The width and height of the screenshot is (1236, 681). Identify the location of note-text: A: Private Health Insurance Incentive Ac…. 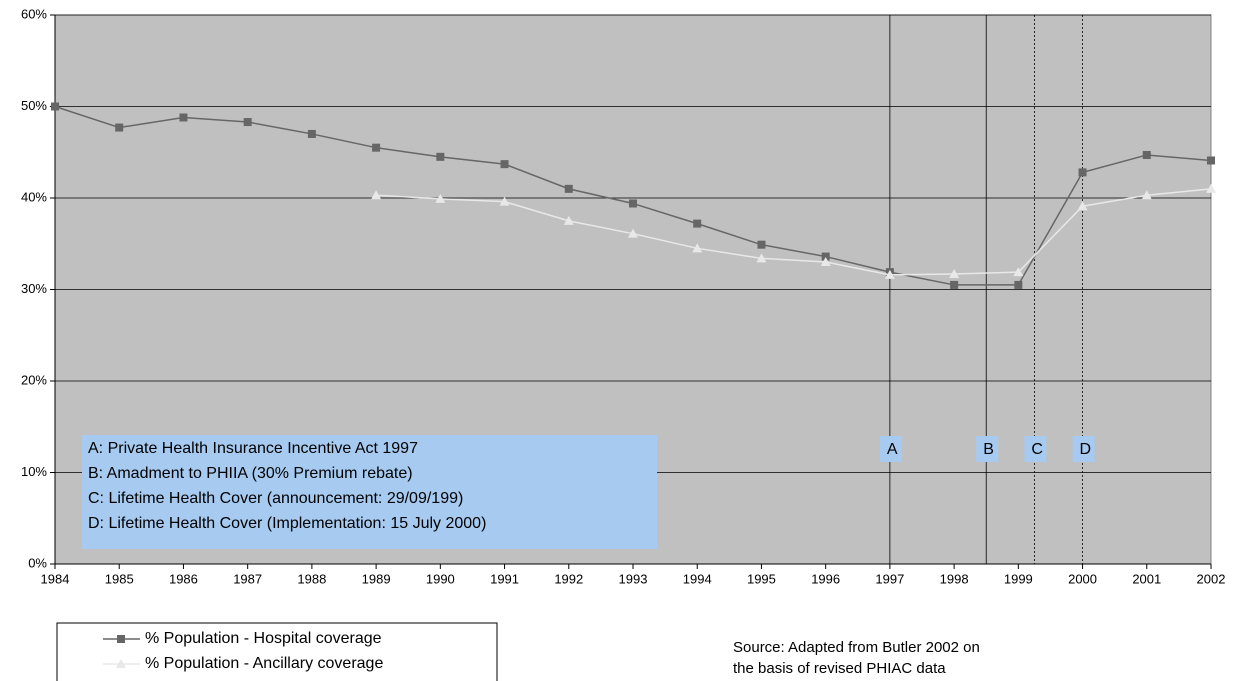
(253, 448).